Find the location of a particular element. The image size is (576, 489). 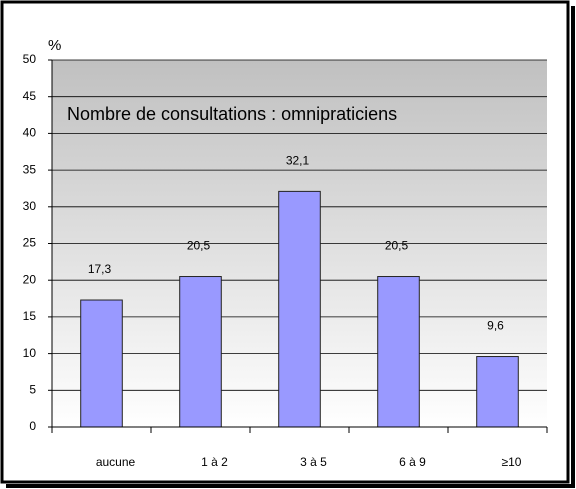

y-tick-label: 20 is located at coordinates (30, 279).